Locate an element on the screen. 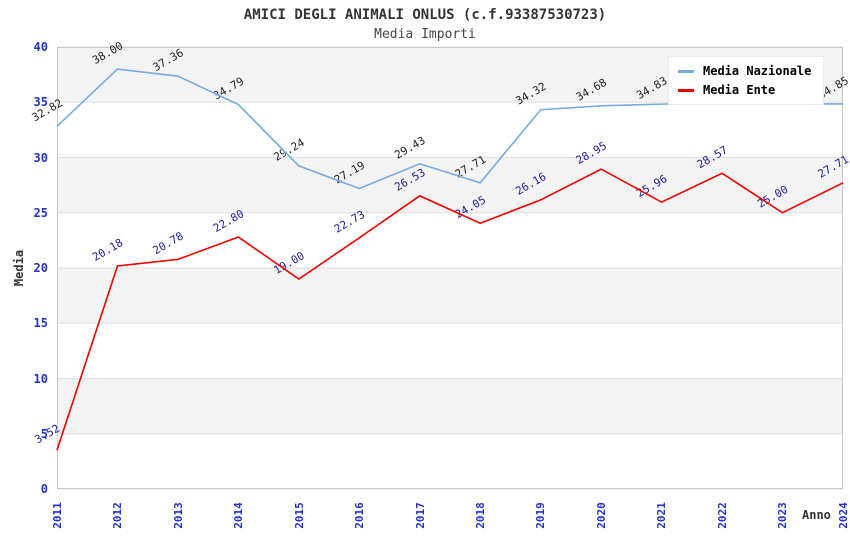 The width and height of the screenshot is (850, 550). legend: Media Nazionale Media Ente is located at coordinates (746, 80).